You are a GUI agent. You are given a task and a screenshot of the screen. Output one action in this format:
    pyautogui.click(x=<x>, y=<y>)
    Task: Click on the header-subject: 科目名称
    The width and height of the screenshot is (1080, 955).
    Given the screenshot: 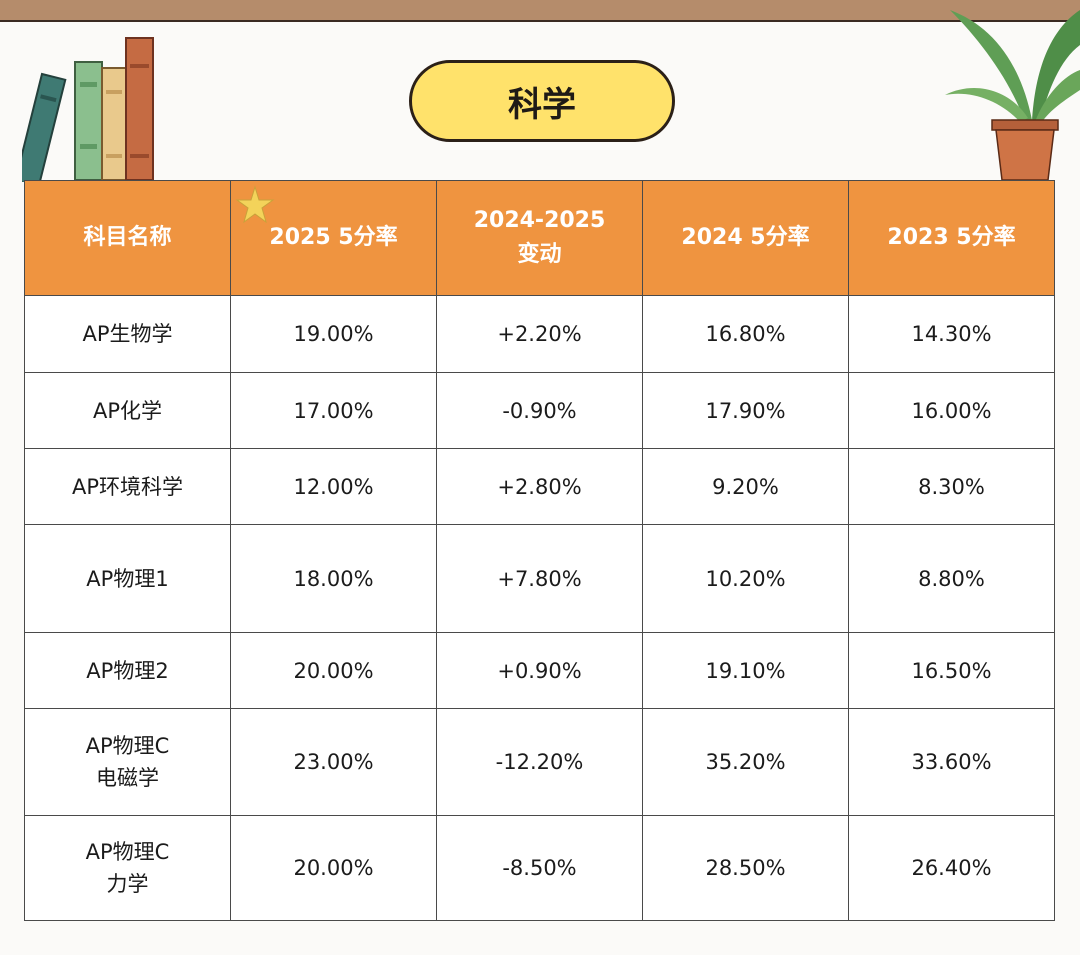 What is the action you would take?
    pyautogui.click(x=127, y=238)
    